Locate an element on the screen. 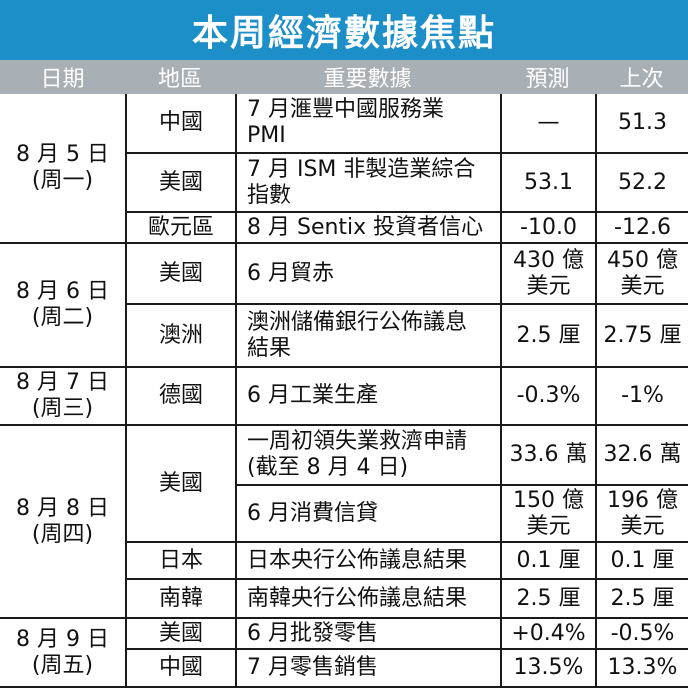  forecast-cell: +0.4% is located at coordinates (548, 633).